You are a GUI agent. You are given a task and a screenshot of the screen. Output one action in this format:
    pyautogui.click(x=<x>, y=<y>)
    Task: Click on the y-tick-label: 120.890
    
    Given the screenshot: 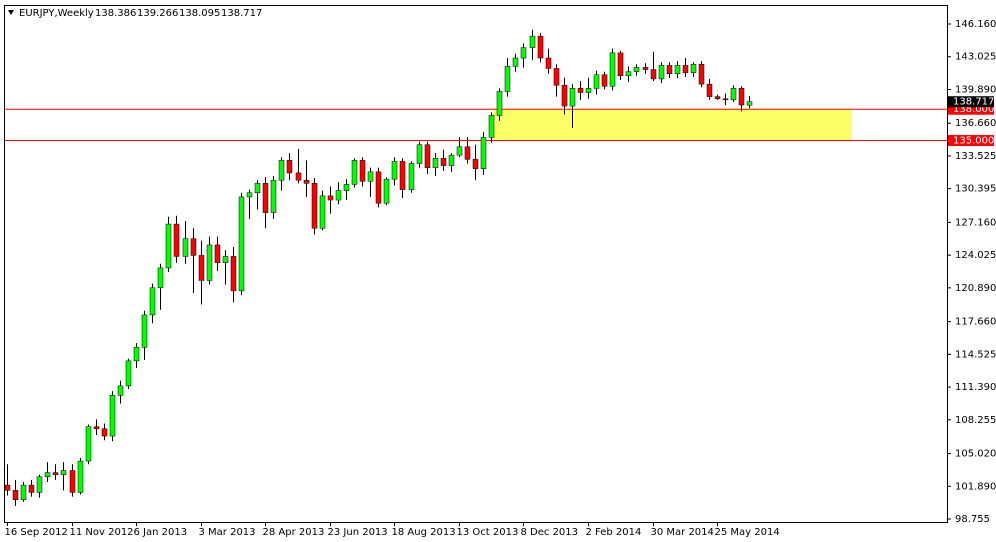 What is the action you would take?
    pyautogui.click(x=975, y=288)
    